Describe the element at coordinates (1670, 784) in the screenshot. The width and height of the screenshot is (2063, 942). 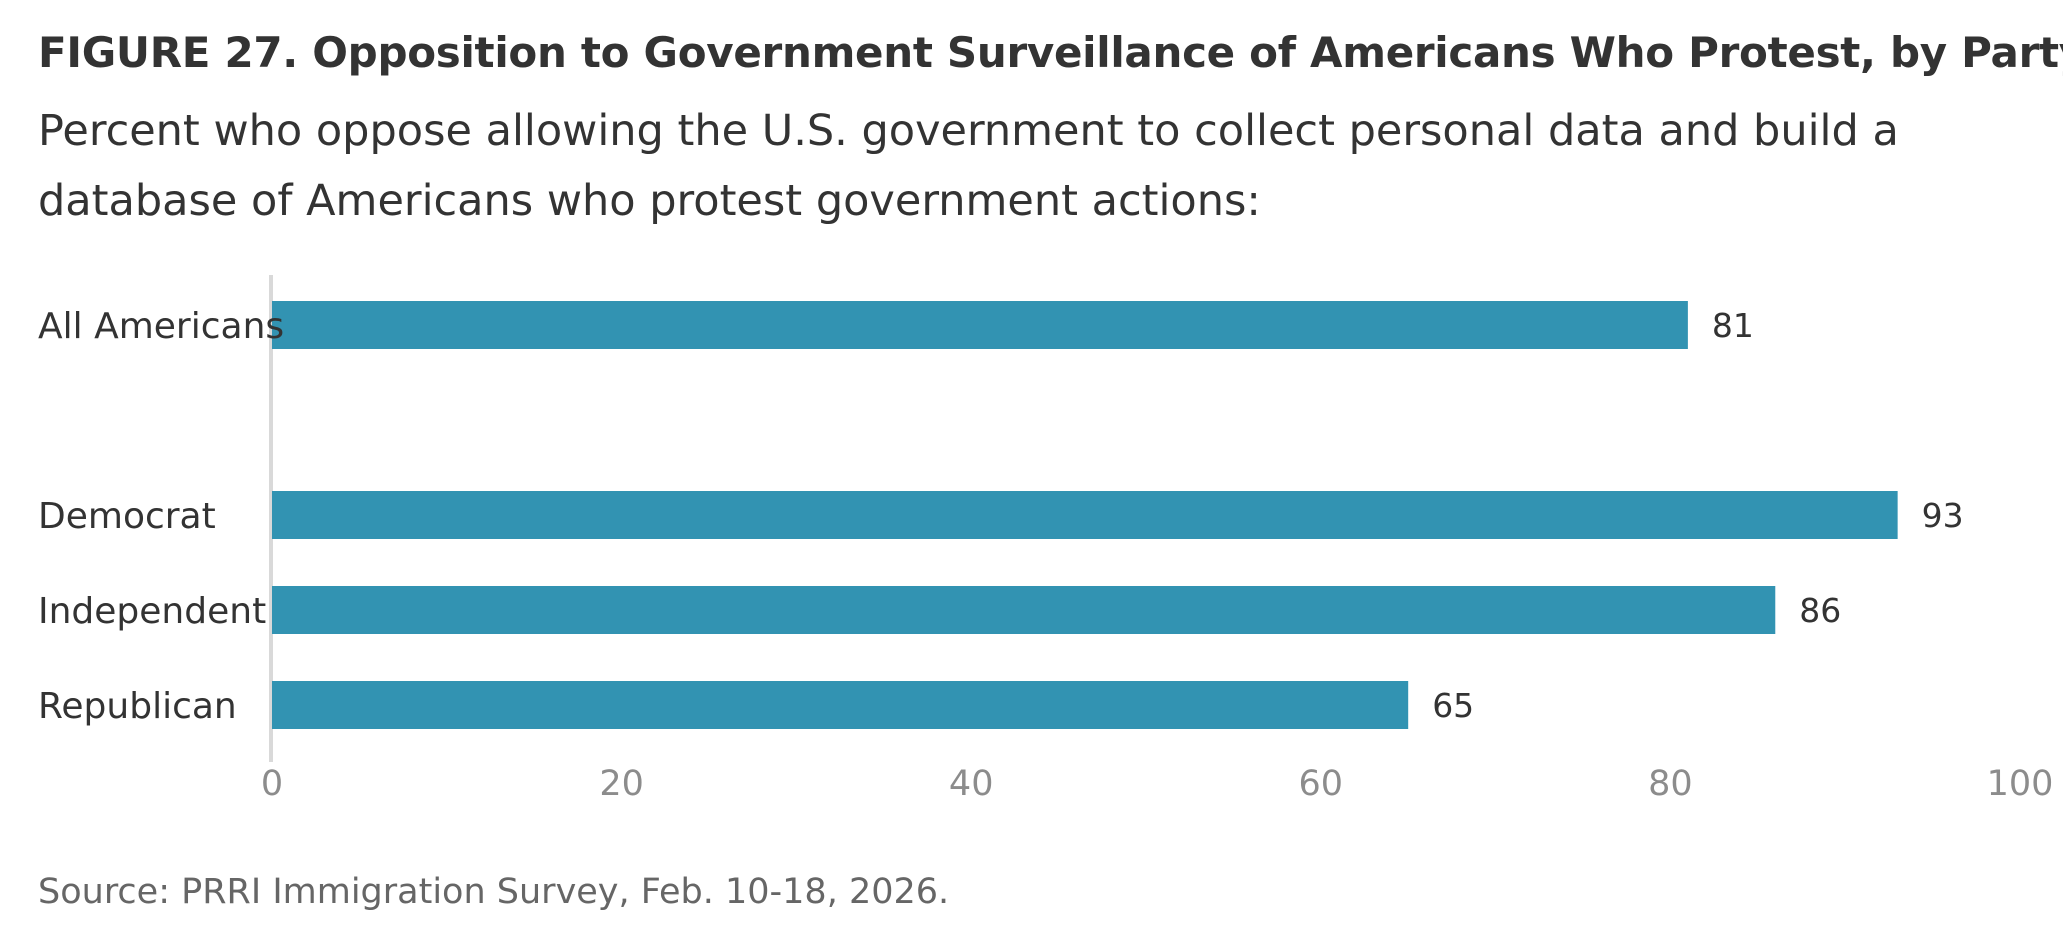
I see `x-tick-label: 80` at that location.